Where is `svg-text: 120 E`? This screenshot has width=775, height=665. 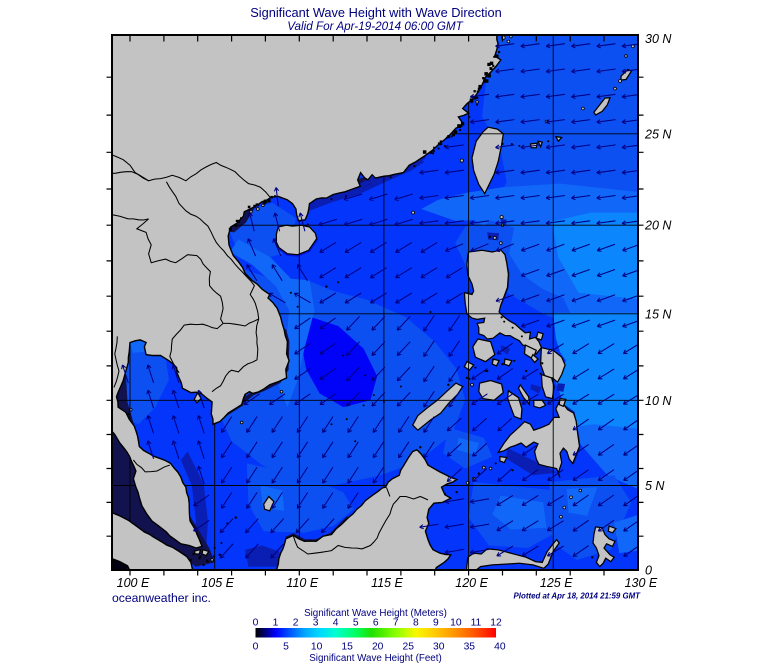
svg-text: 120 E is located at coordinates (471, 583).